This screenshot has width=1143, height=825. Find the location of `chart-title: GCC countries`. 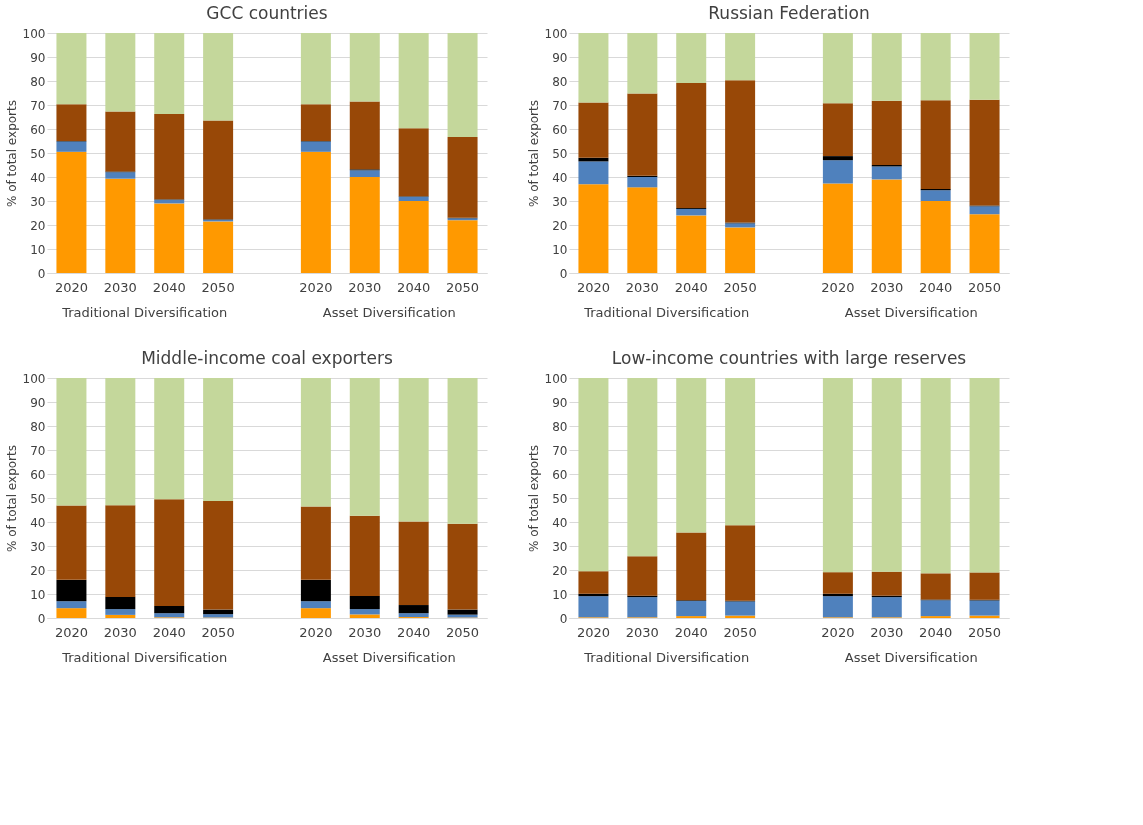

chart-title: GCC countries is located at coordinates (267, 13).